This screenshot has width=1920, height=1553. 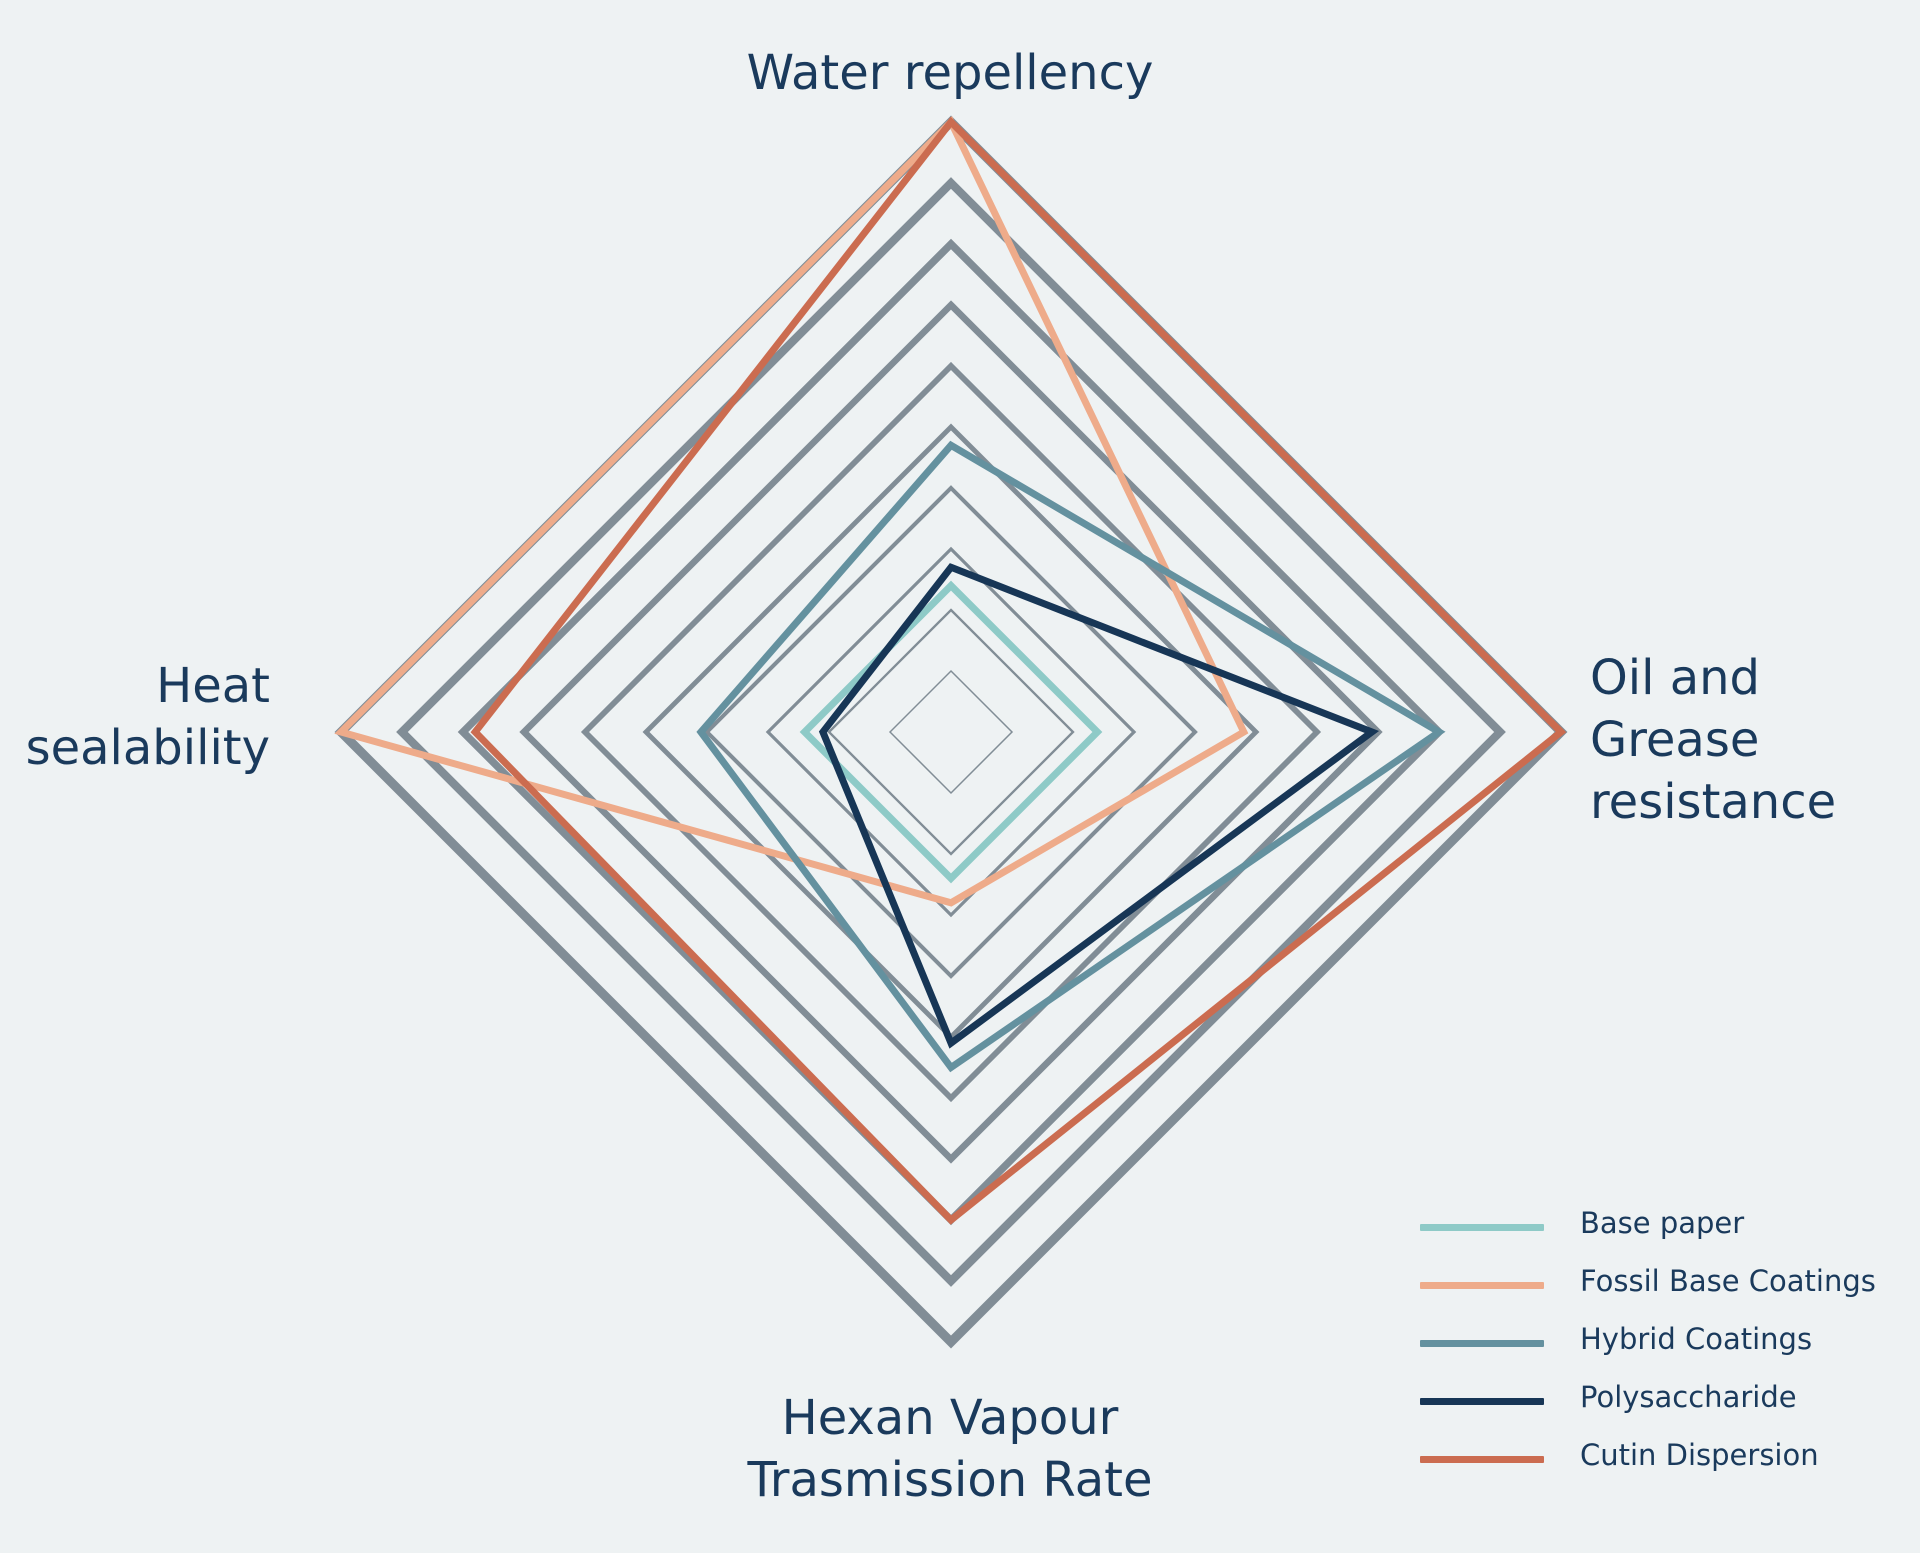 I want to click on series-line-polysaccharide, so click(x=1099, y=806).